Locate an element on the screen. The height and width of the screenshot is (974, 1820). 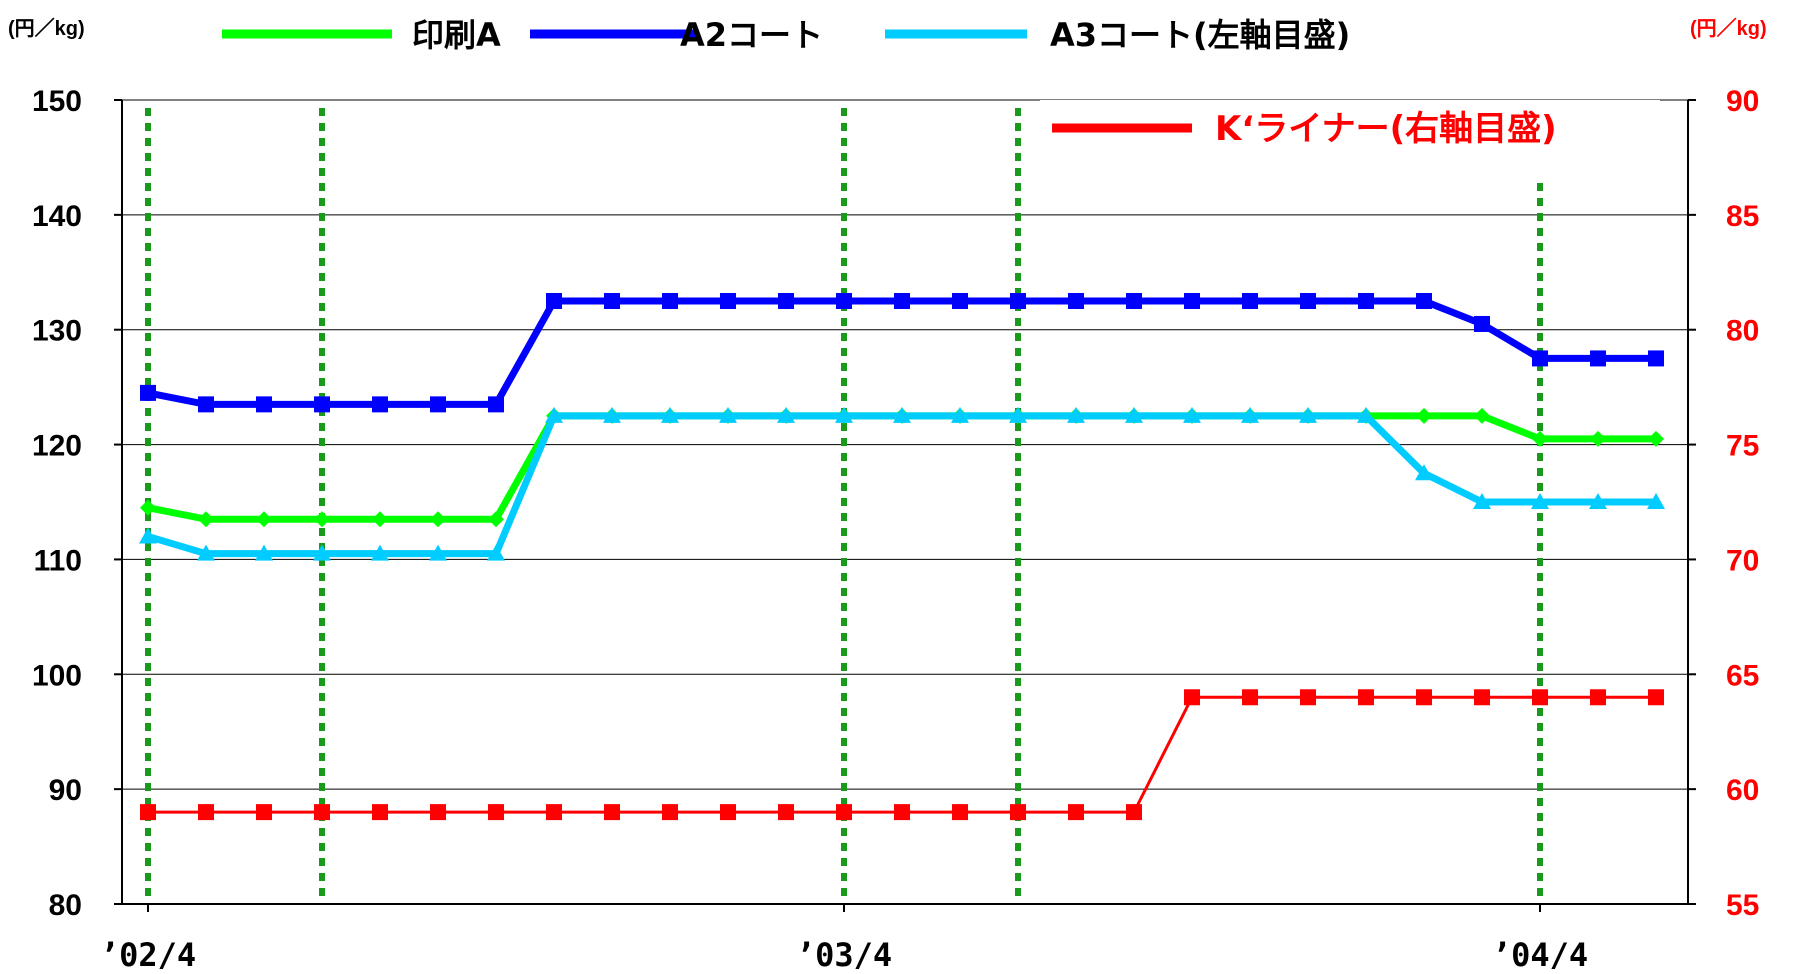
right-y-tick-label: 60 is located at coordinates (1742, 790).